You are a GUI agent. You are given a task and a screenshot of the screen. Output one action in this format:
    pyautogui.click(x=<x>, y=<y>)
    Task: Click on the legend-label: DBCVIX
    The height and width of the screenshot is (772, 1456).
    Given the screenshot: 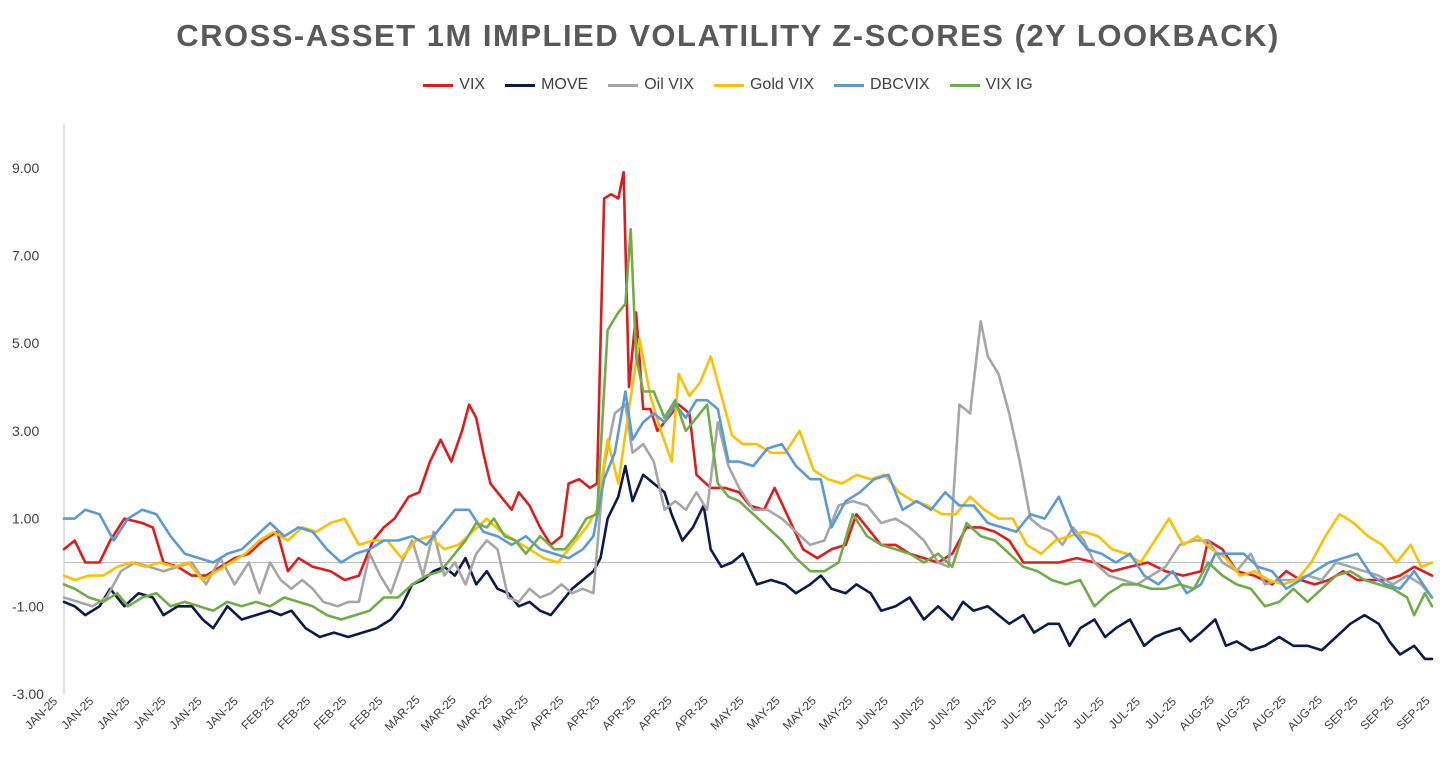 What is the action you would take?
    pyautogui.click(x=900, y=84)
    